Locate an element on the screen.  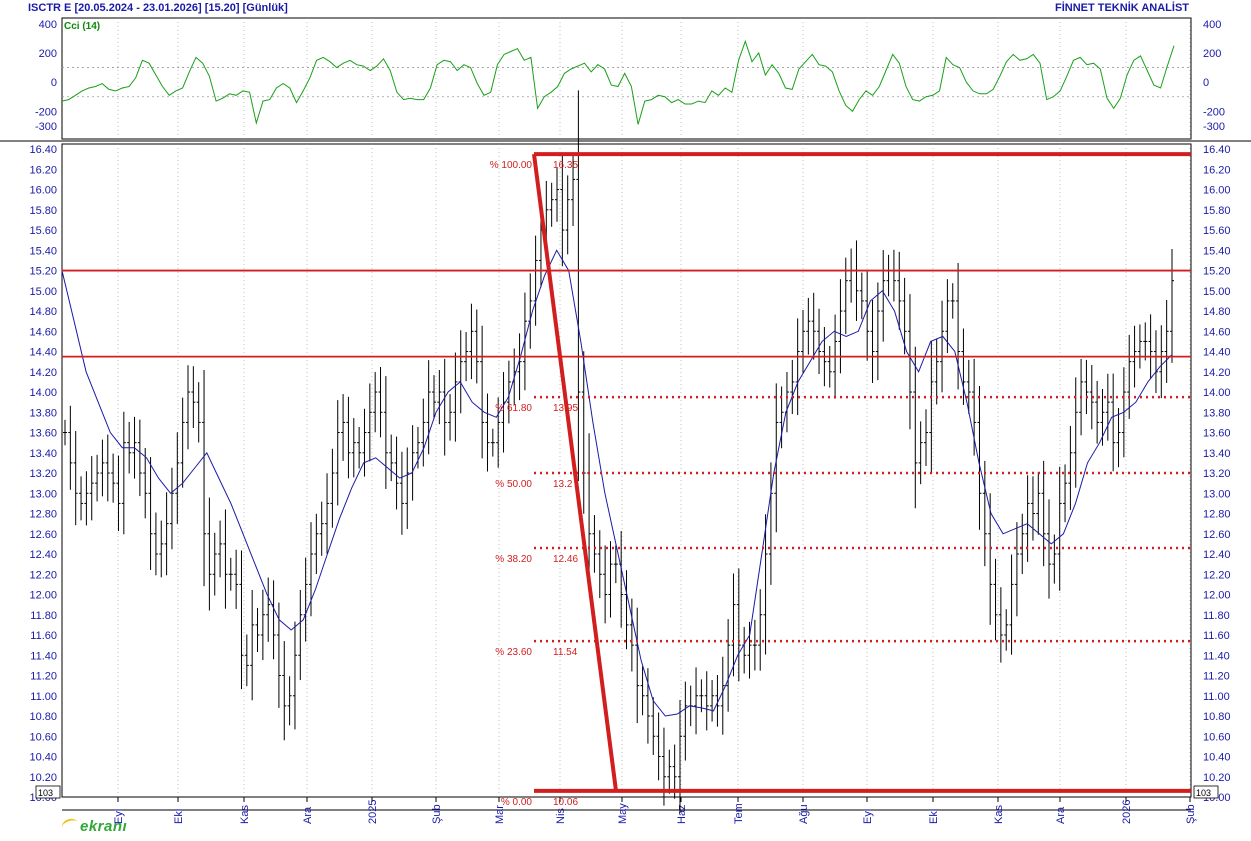
price-y-tick-right: 14.60 is located at coordinates (1217, 332).